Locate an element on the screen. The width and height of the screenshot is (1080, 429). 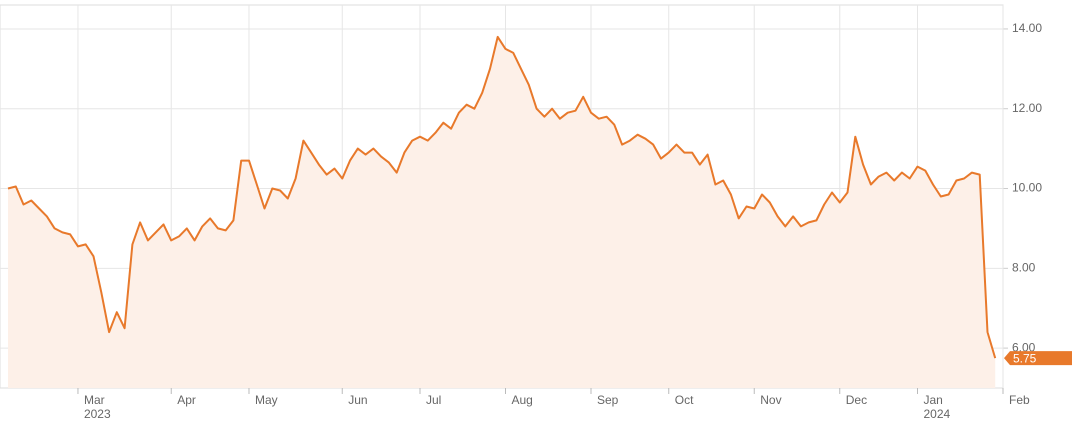
last-price-label: 5.75 is located at coordinates (1025, 358).